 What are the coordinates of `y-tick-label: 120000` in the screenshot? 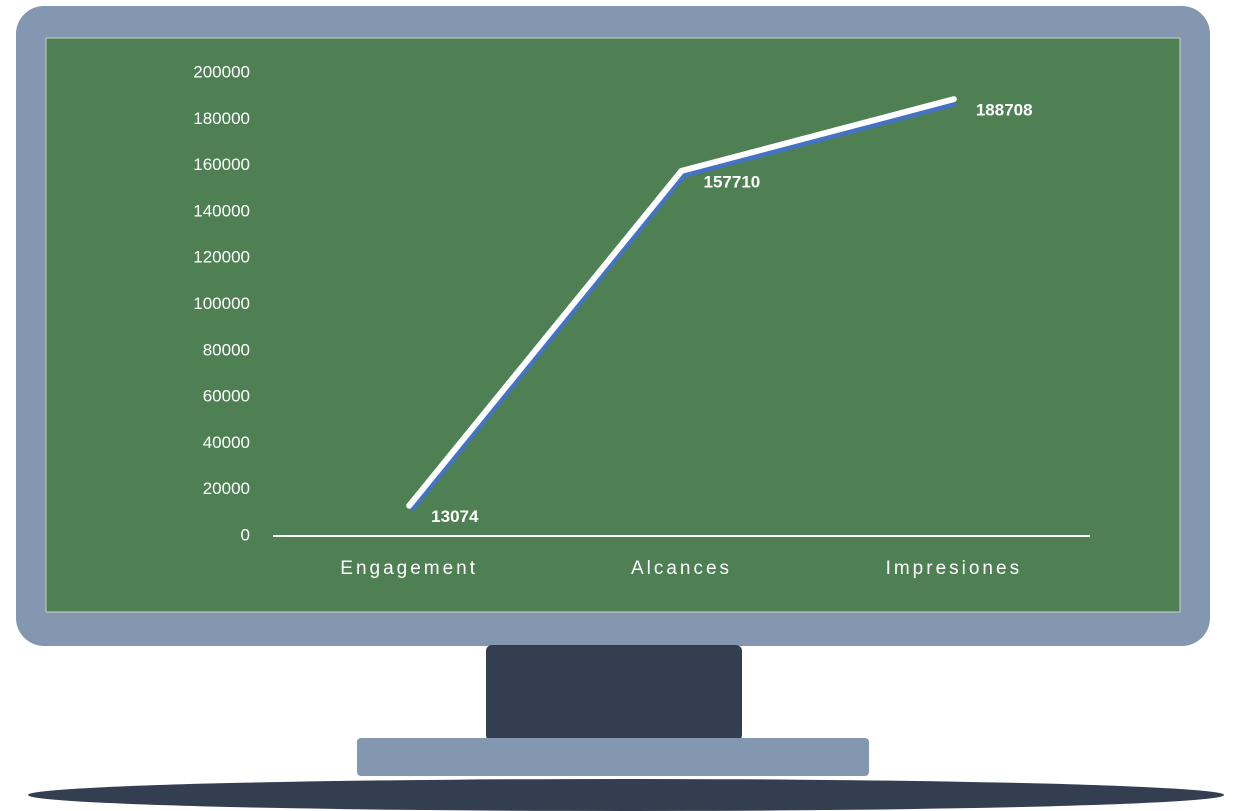 It's located at (221, 257).